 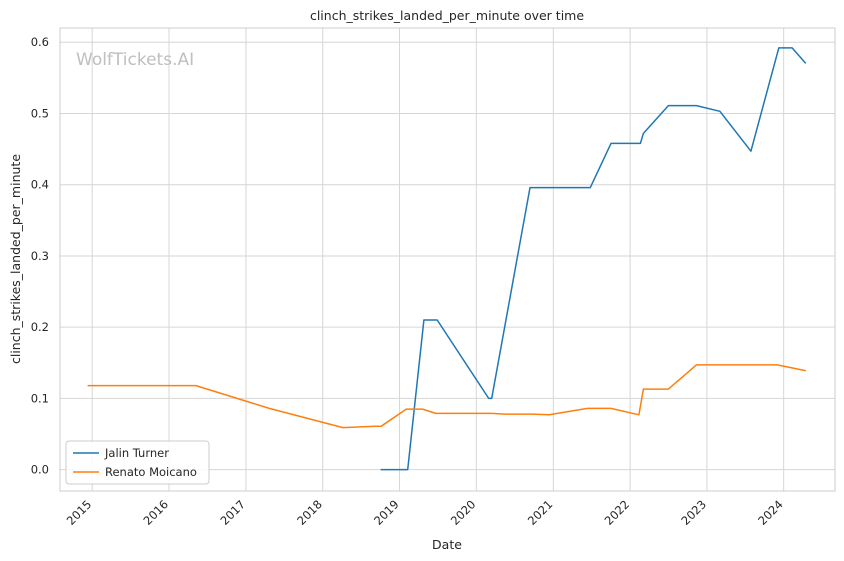 I want to click on x-axis-ticks: 2015 2016 2017 2018 2019 2020 2021 2022 2023 2024, so click(x=425, y=512).